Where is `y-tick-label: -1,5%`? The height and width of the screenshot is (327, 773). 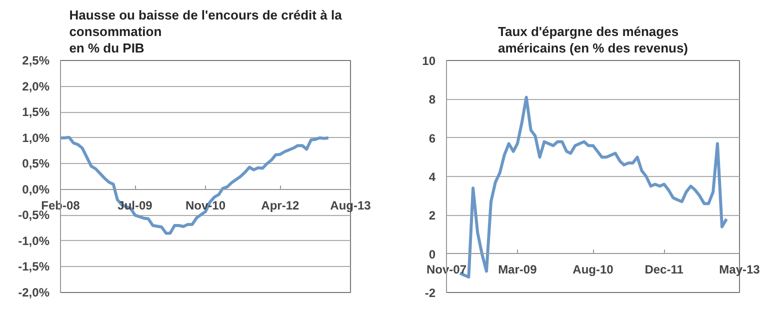
y-tick-label: -1,5% is located at coordinates (34, 267).